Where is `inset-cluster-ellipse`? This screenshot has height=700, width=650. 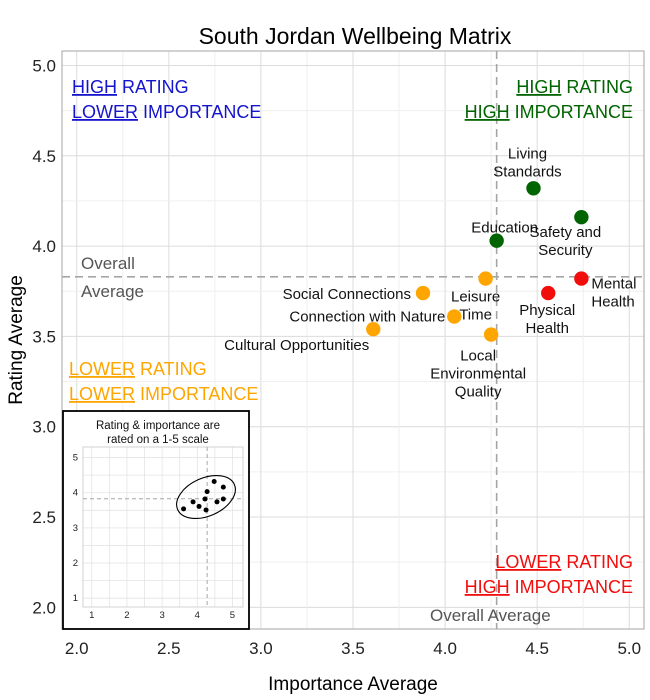 inset-cluster-ellipse is located at coordinates (206, 497).